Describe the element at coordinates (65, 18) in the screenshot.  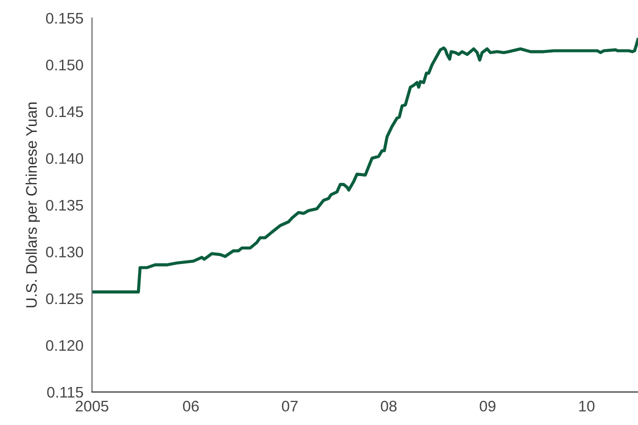
I see `y-tick-label: 0.155` at that location.